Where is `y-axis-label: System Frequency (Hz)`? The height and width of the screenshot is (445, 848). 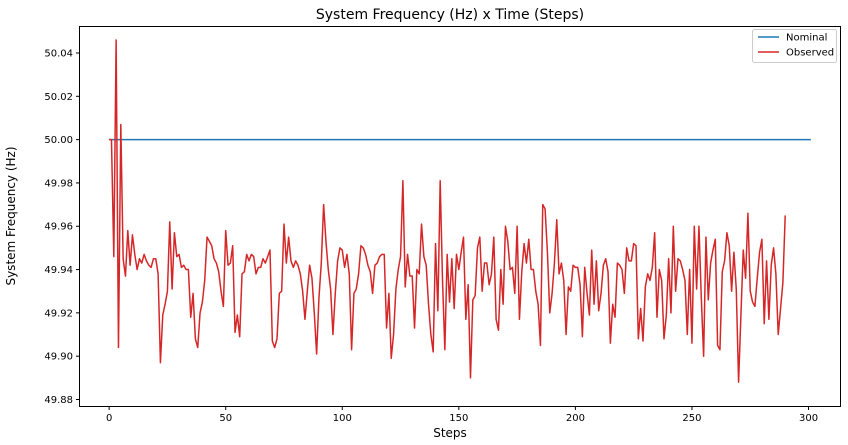 y-axis-label: System Frequency (Hz) is located at coordinates (11, 215).